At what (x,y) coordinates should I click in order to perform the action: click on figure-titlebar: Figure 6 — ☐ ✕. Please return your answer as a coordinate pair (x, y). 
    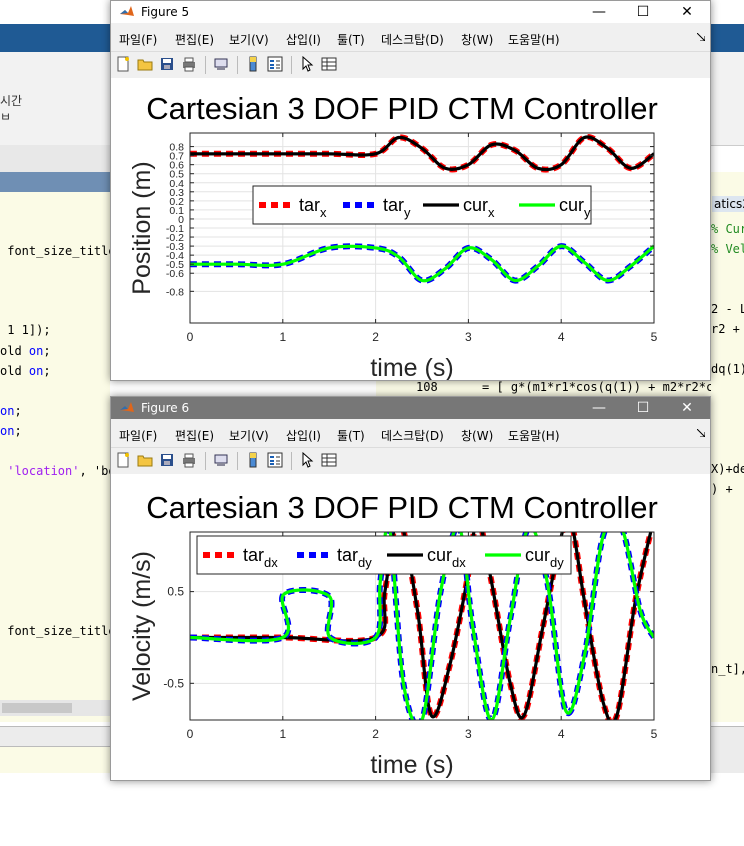
    Looking at the image, I should click on (410, 408).